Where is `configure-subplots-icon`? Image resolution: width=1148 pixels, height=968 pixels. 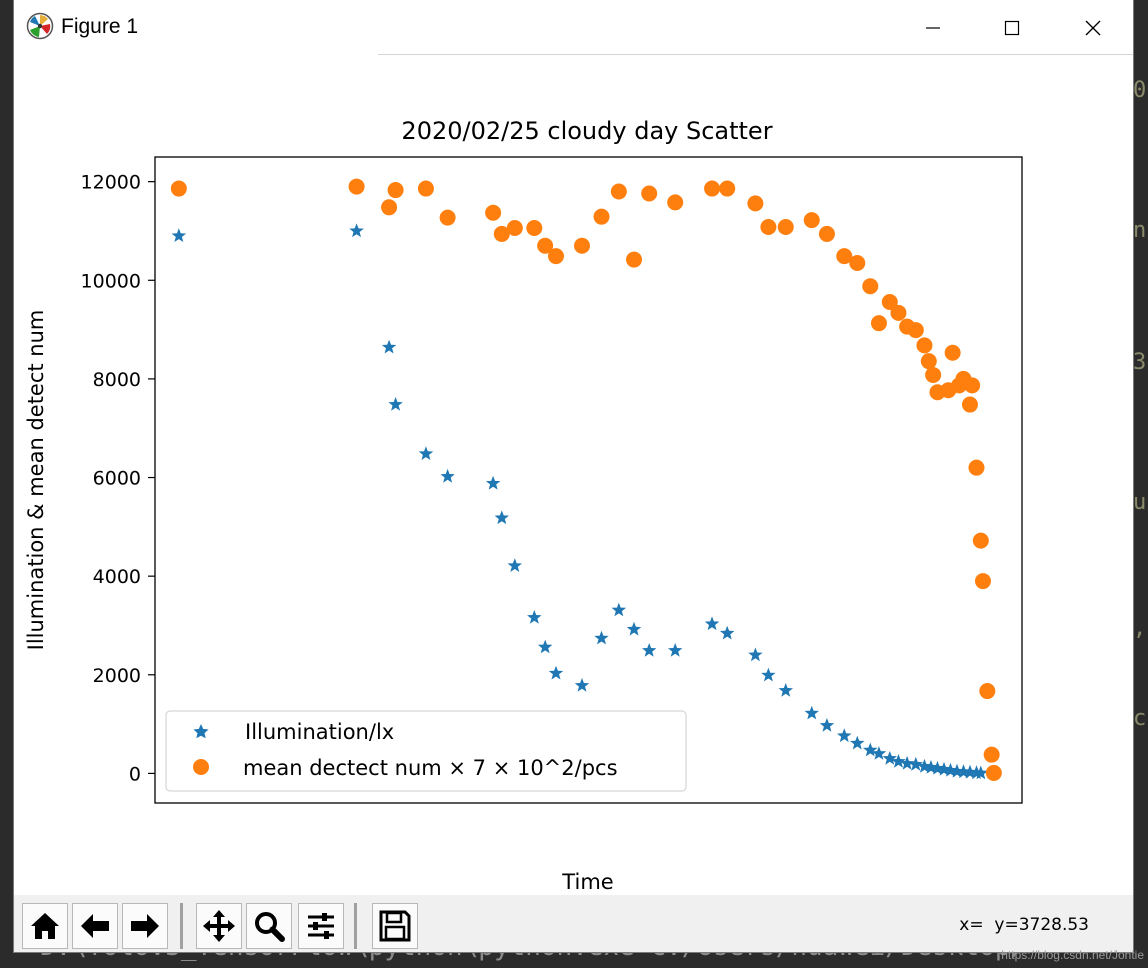 configure-subplots-icon is located at coordinates (321, 926).